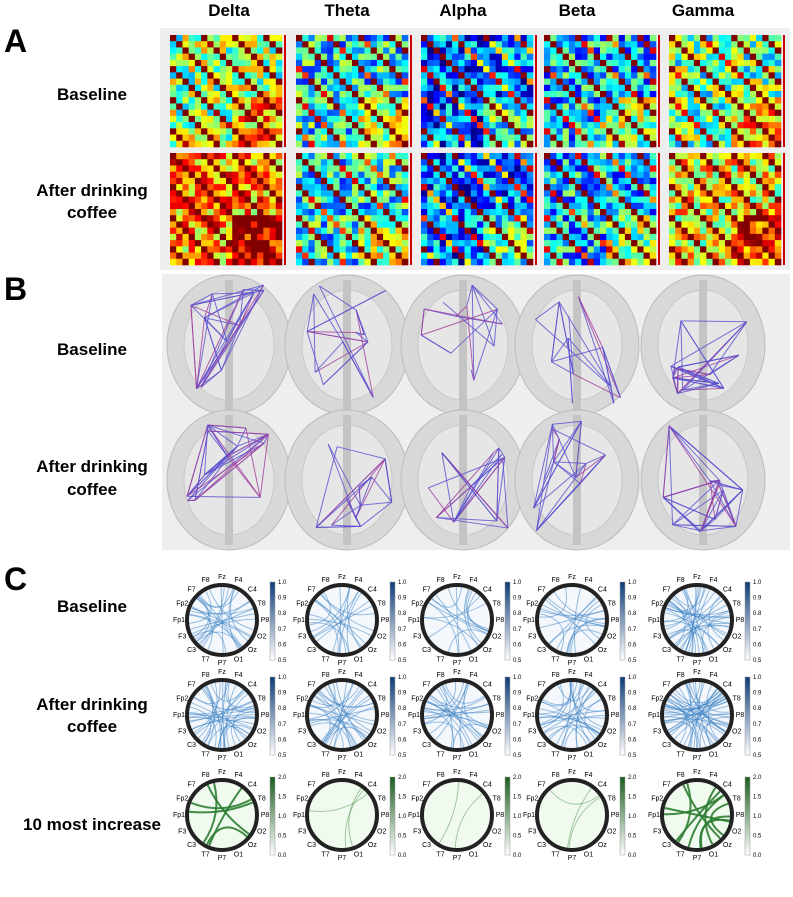  Describe the element at coordinates (487, 745) in the screenshot. I see `electrode-label: Oz` at that location.